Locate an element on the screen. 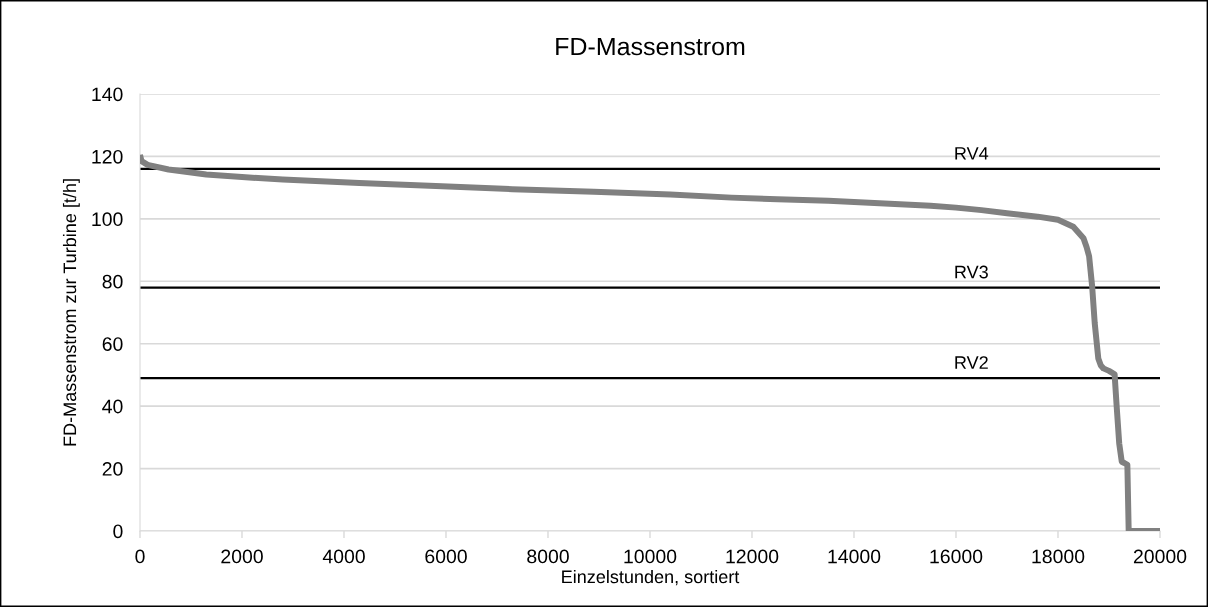 This screenshot has height=607, width=1208. chart-title: FD-Massenstrom is located at coordinates (650, 46).